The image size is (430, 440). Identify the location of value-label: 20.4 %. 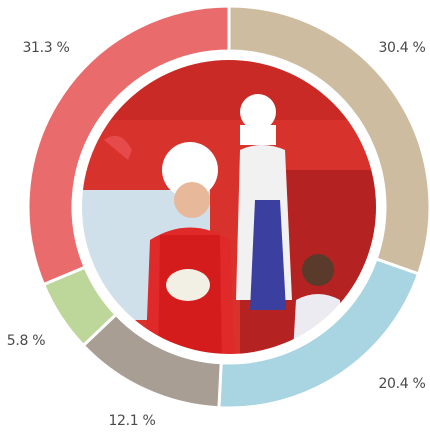
(401, 384).